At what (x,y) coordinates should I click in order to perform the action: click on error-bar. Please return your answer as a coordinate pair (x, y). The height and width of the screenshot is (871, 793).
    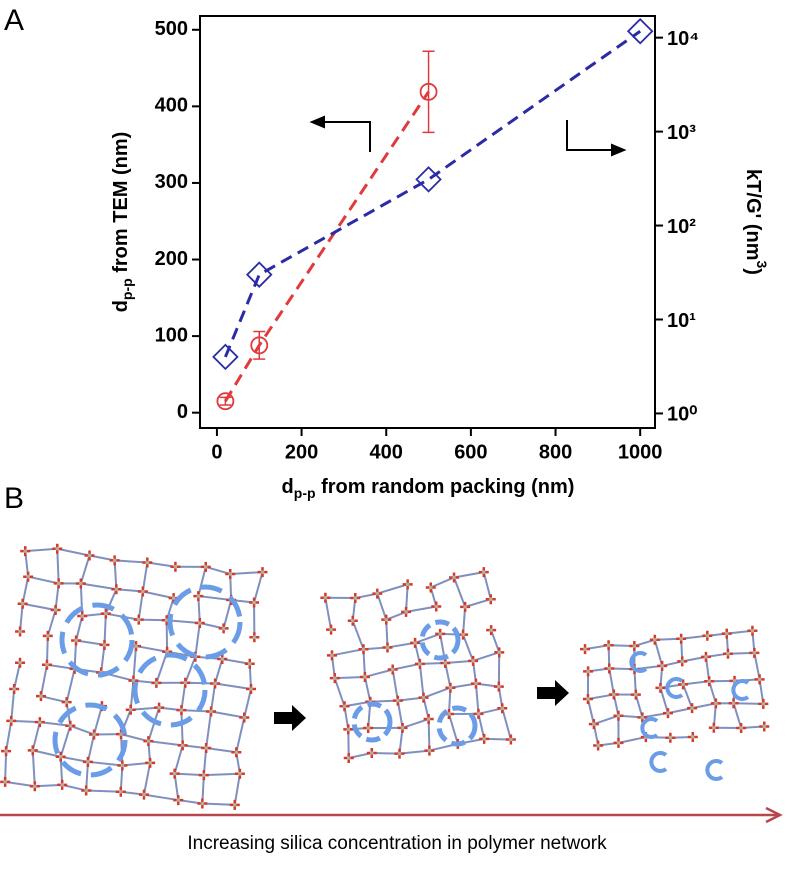
    Looking at the image, I should click on (428, 92).